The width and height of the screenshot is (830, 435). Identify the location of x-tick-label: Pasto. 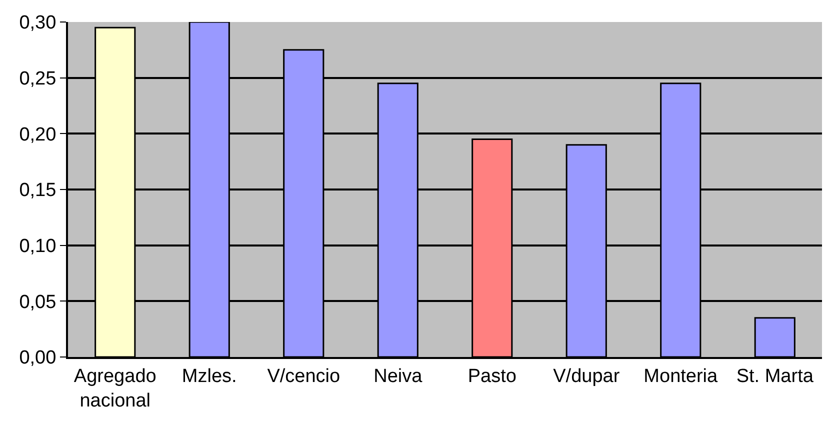
(492, 376).